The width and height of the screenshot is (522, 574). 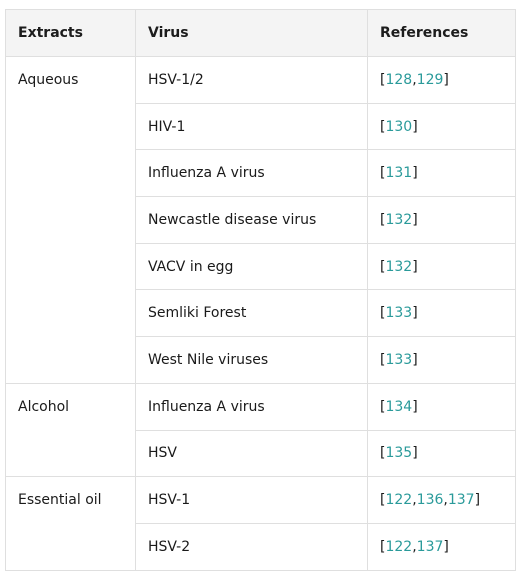 I want to click on reference-link: 131, so click(x=399, y=173).